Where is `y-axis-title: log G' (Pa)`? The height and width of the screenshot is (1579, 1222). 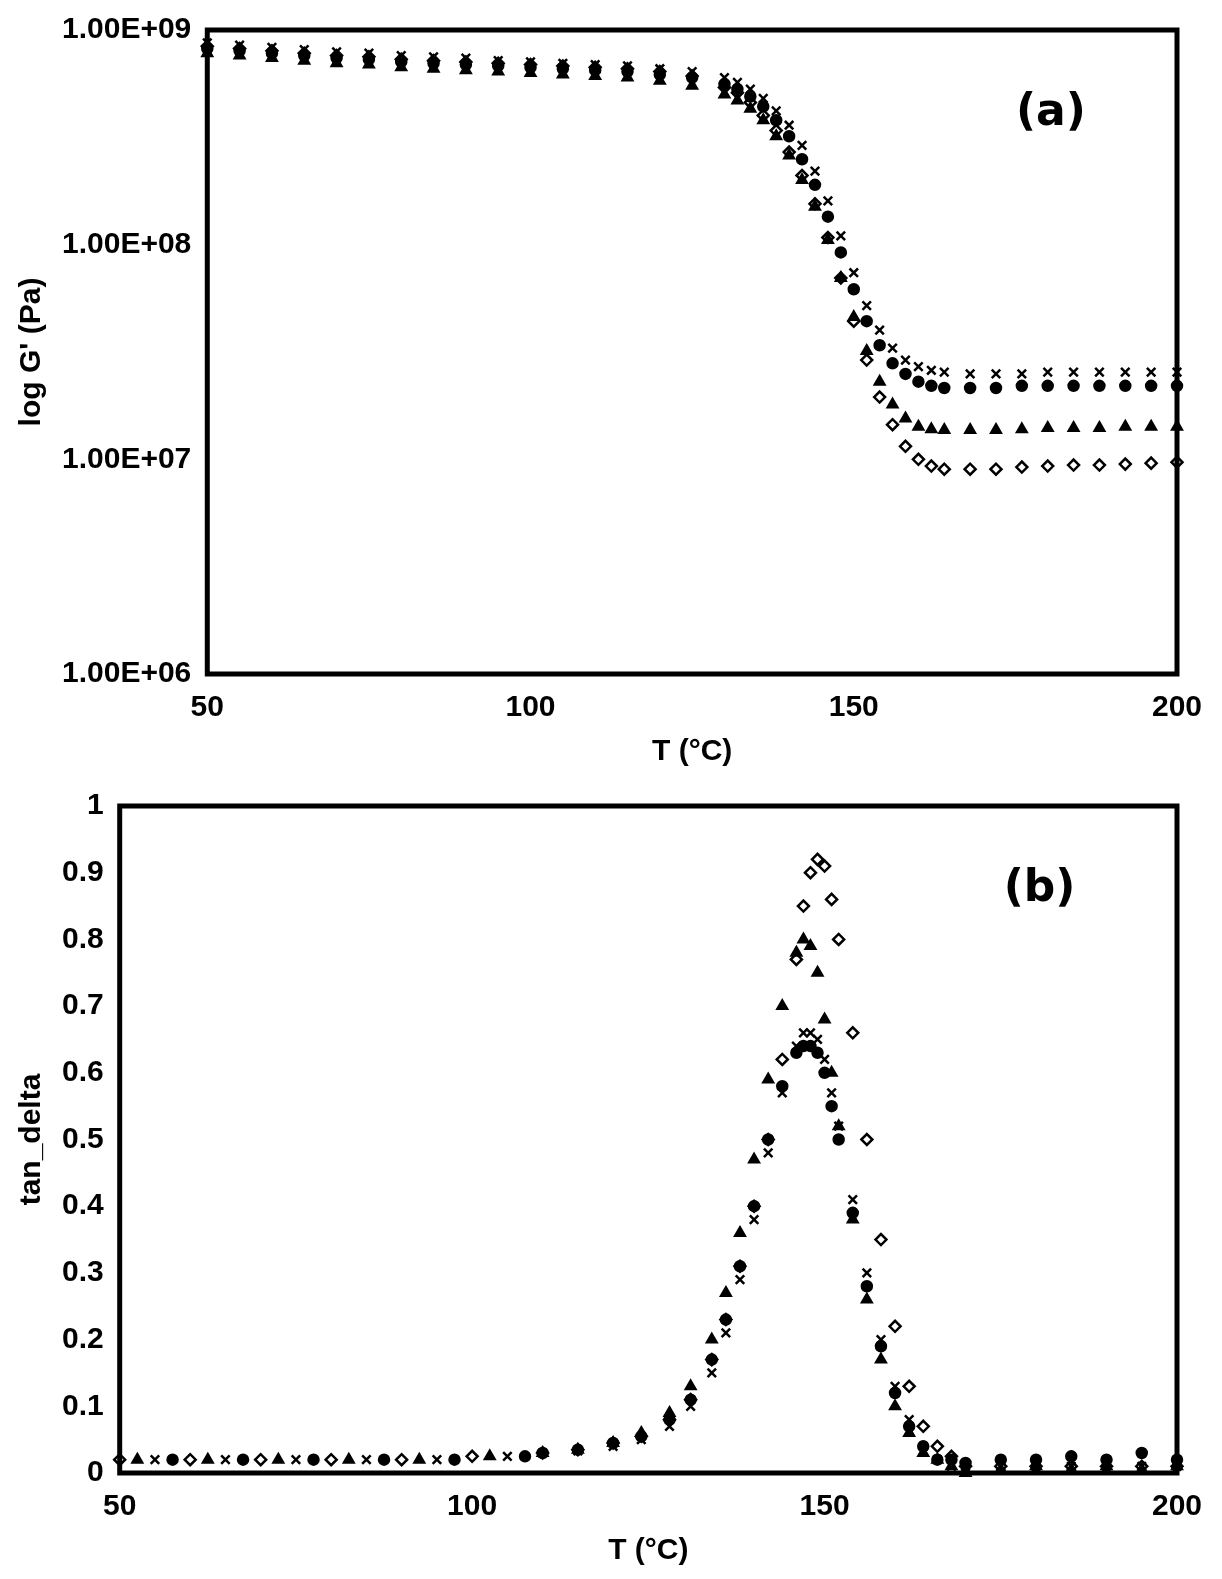
y-axis-title: log G' (Pa) is located at coordinates (30, 352).